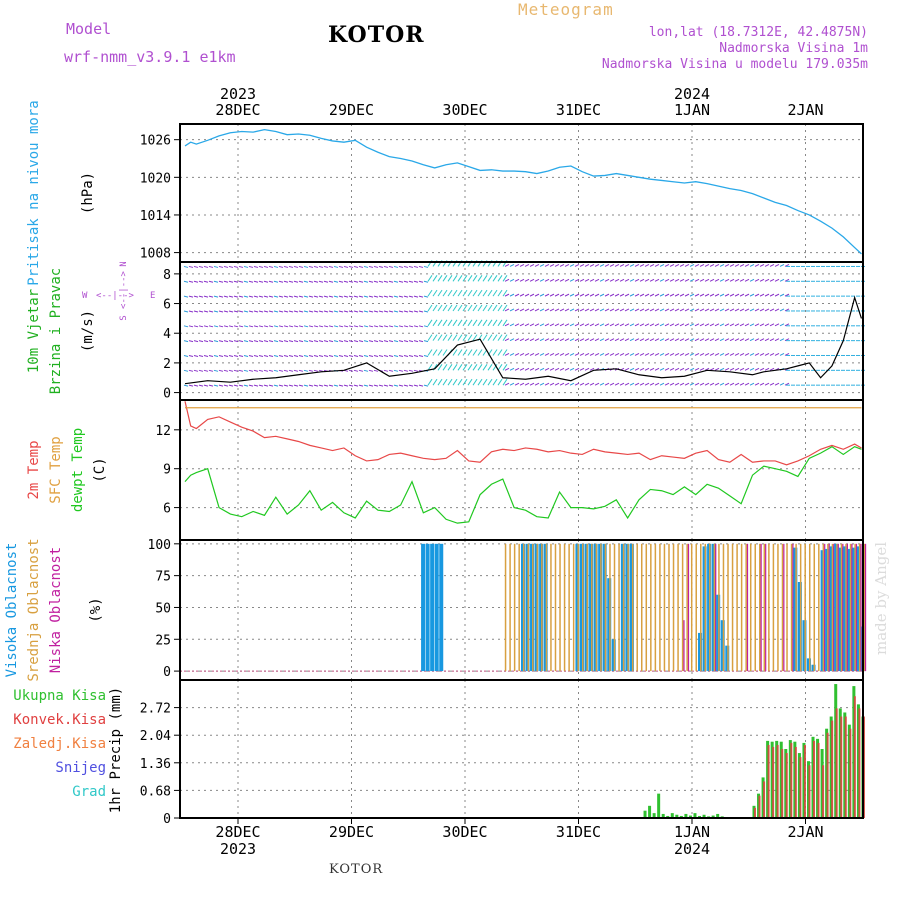  I want to click on cloud-low-bar, so click(716, 607).